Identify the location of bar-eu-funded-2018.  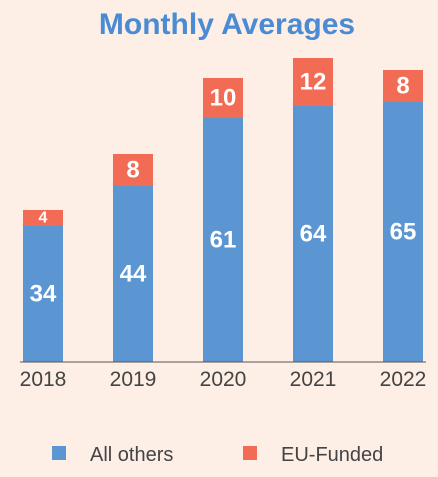
(43, 218).